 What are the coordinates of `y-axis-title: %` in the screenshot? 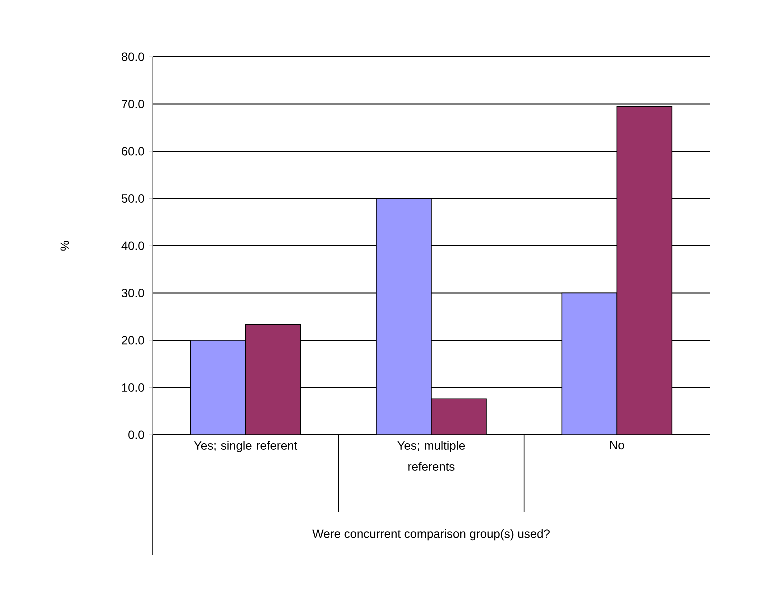 It's located at (65, 246).